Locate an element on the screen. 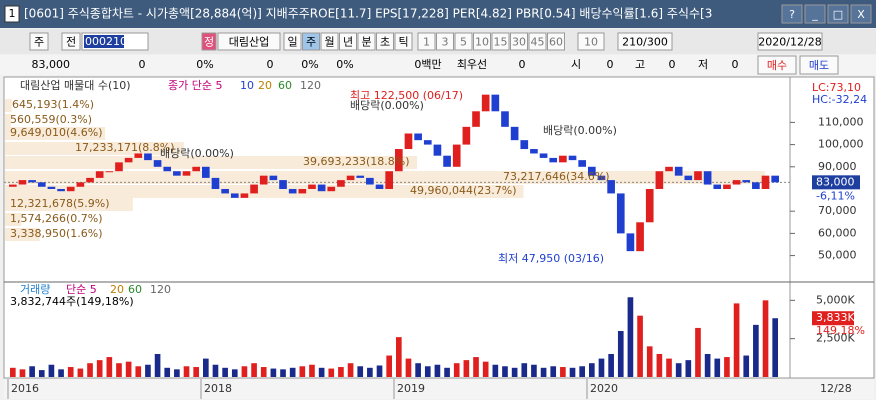 The width and height of the screenshot is (876, 400). period-button: 분 is located at coordinates (366, 42).